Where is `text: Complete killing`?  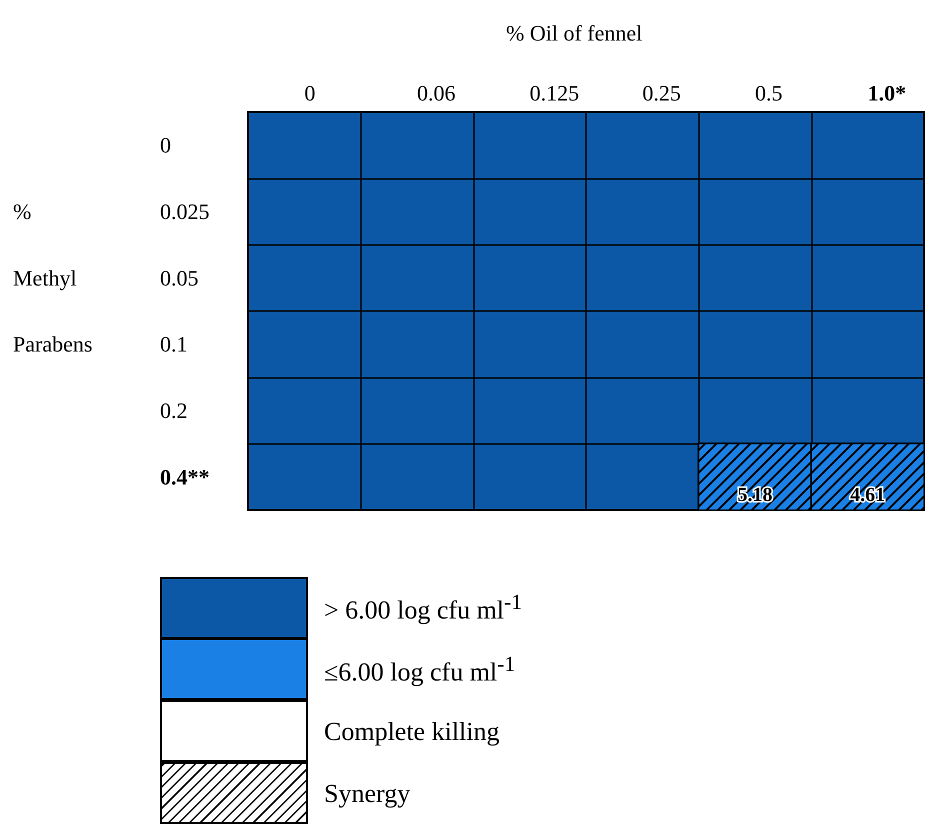
text: Complete killing is located at coordinates (412, 732).